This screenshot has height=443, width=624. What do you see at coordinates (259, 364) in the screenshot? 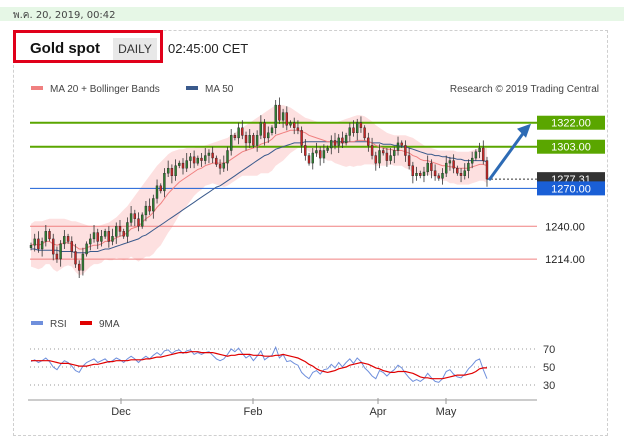
I see `rsi-line` at bounding box center [259, 364].